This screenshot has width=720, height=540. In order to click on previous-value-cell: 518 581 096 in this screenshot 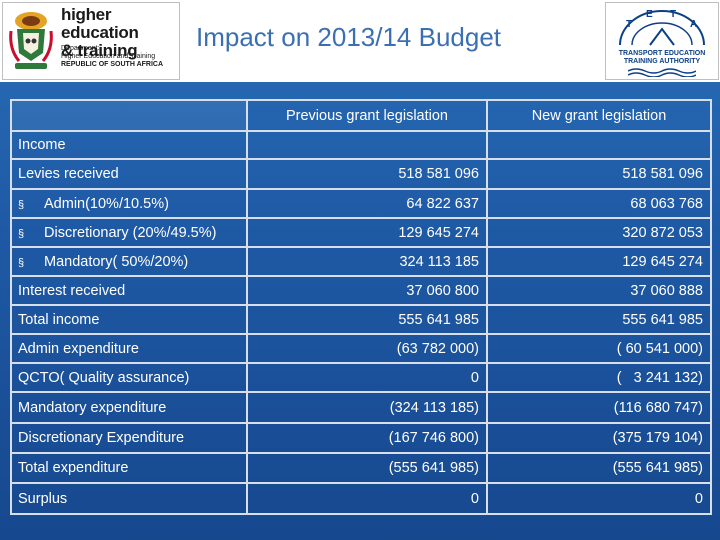, I will do `click(367, 174)`.